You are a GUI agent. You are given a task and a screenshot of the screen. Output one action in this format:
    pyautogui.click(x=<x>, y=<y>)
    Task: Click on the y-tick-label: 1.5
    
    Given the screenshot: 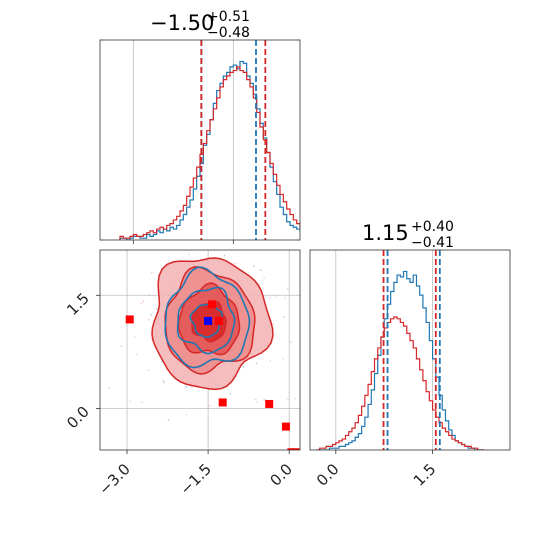 What is the action you would take?
    pyautogui.click(x=78, y=304)
    